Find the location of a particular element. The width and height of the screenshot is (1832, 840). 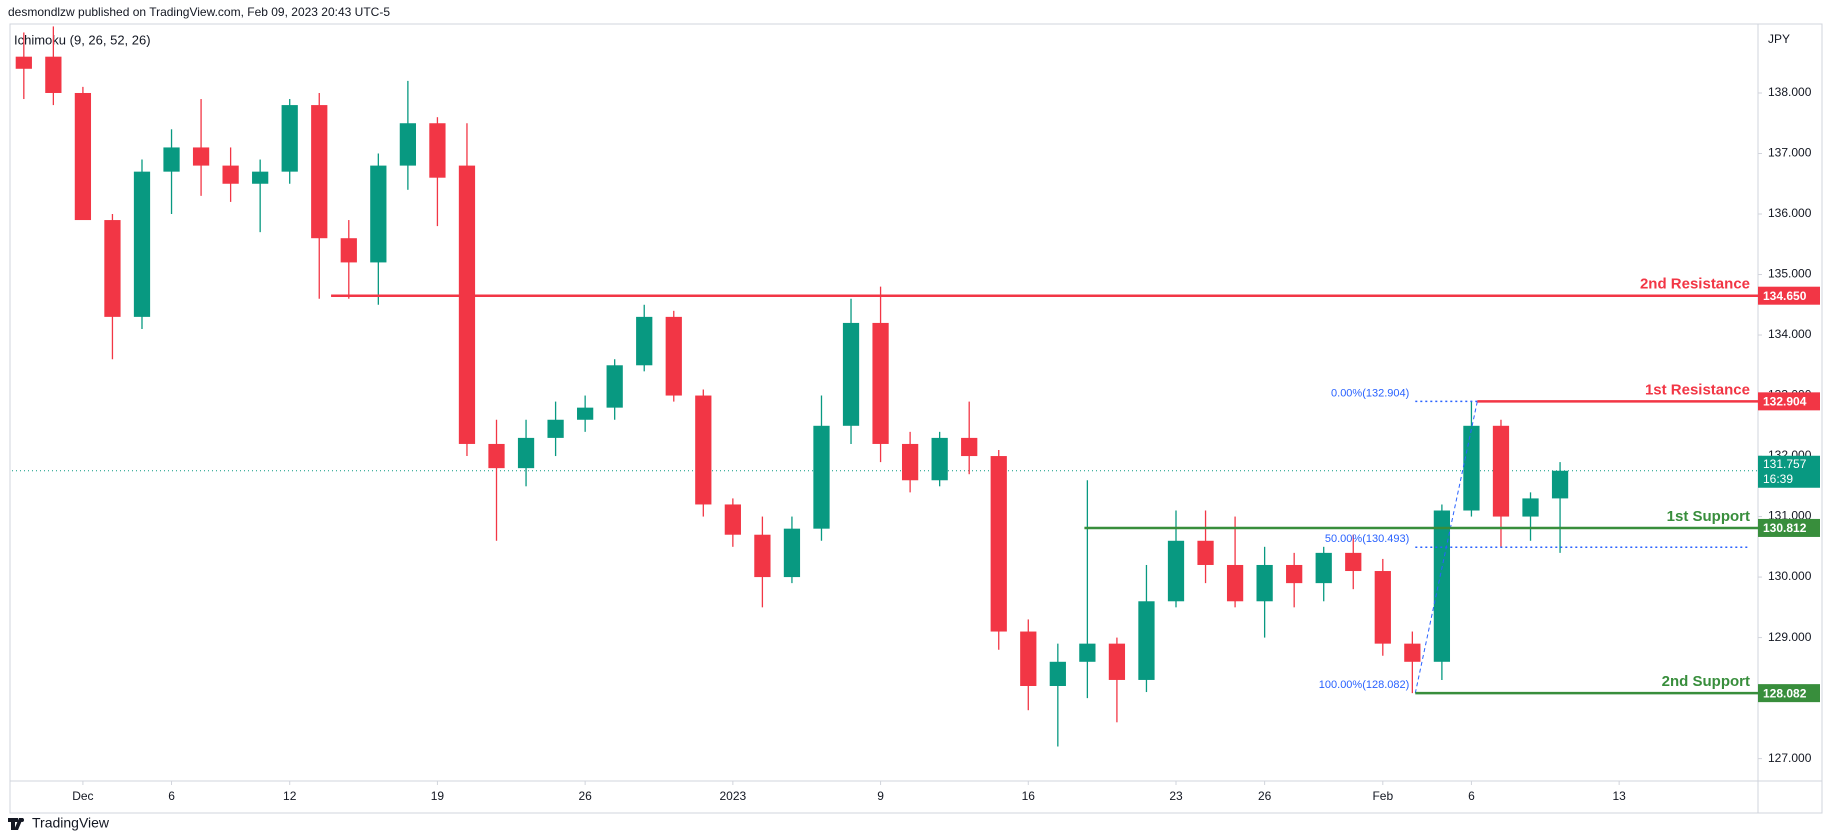

y-tick-label: 134.000 is located at coordinates (1790, 334).